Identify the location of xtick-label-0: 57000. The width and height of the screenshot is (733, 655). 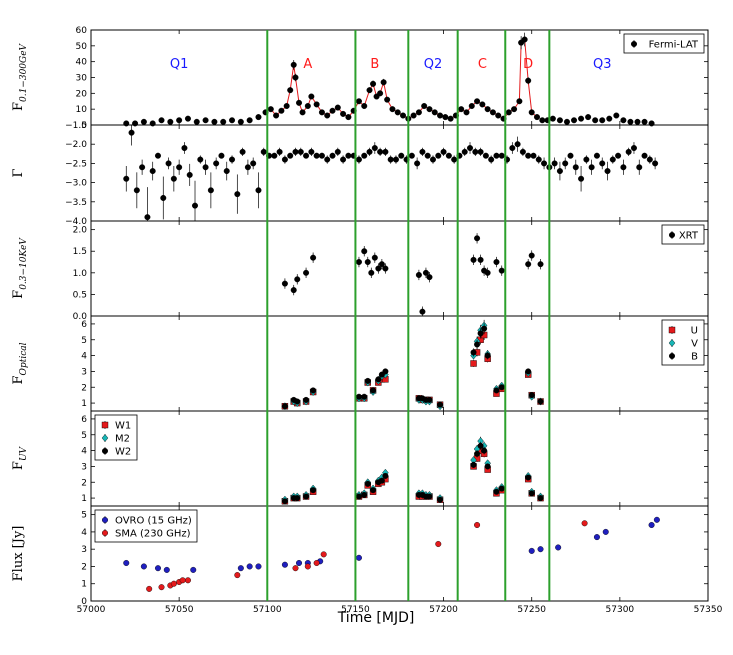
(91, 610).